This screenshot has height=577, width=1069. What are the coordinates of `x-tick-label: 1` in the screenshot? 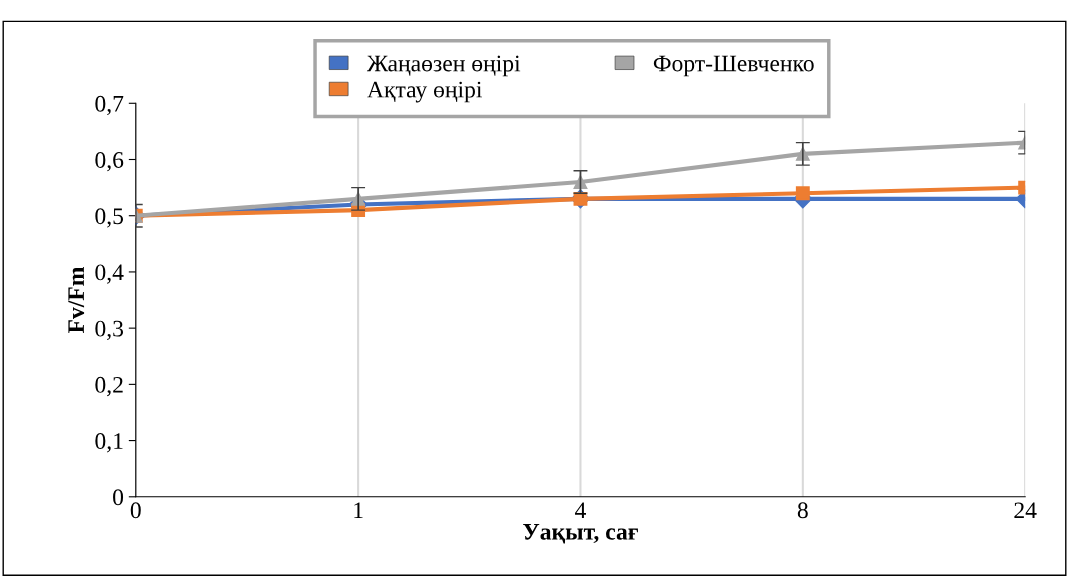 It's located at (358, 510).